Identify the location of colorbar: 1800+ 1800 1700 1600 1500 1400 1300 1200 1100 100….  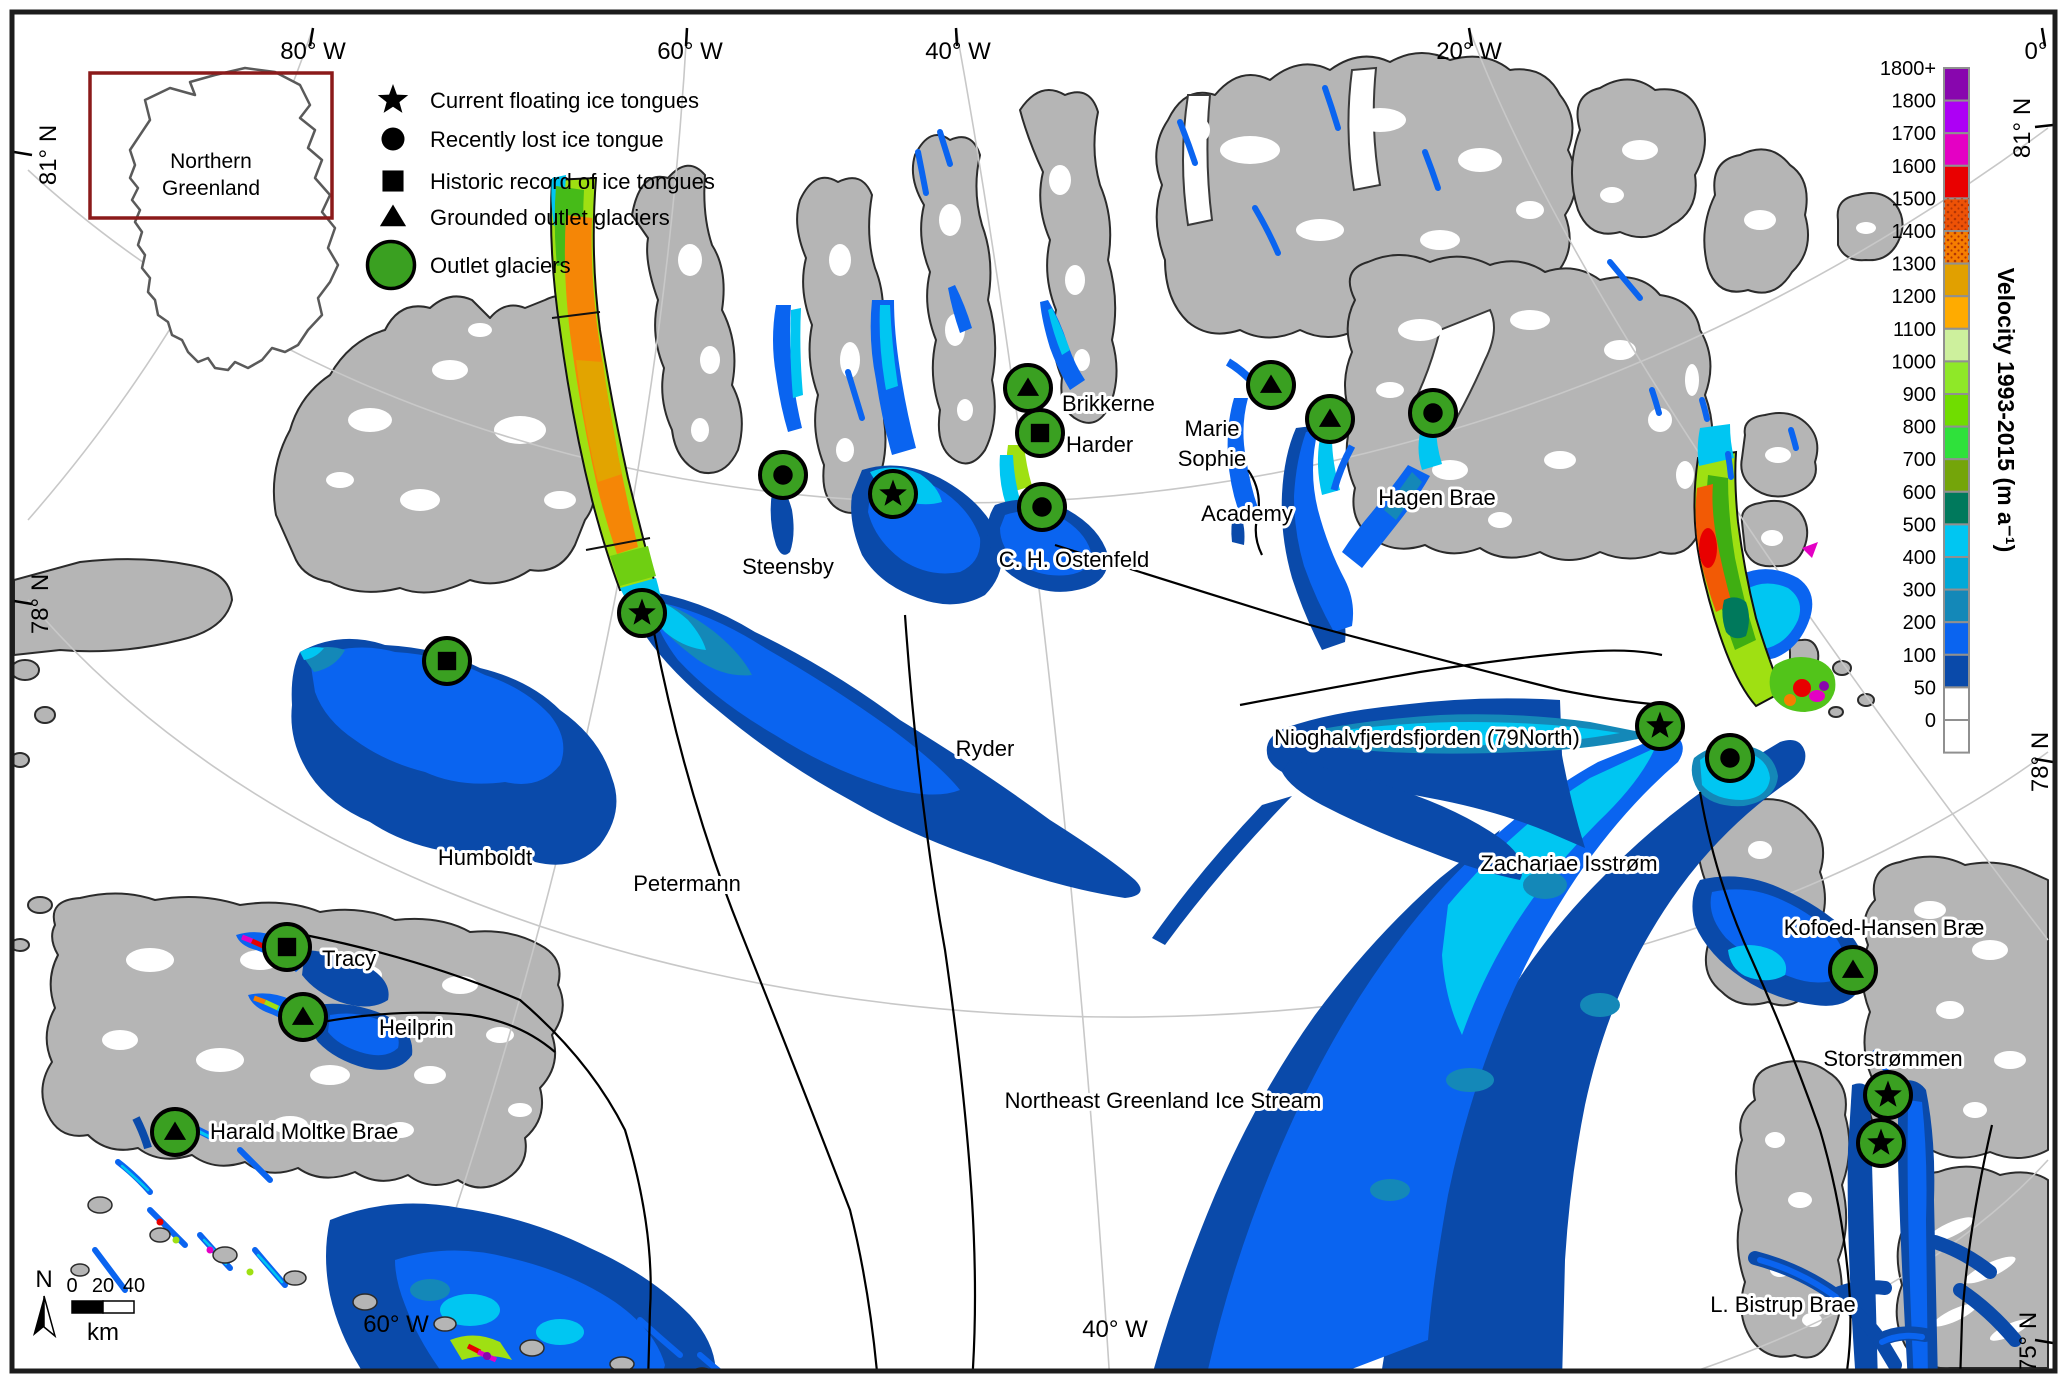
(1949, 406).